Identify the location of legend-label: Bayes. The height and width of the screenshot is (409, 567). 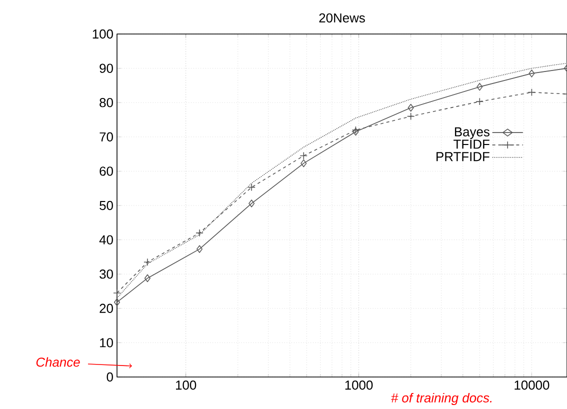
(472, 133).